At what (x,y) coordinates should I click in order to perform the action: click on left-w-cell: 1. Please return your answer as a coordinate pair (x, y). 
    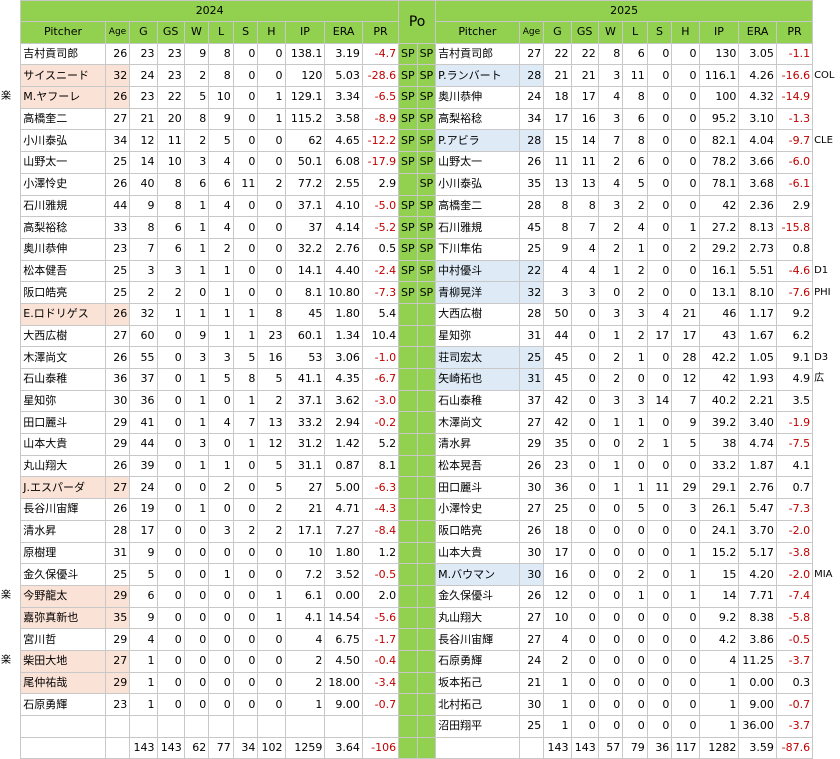
    Looking at the image, I should click on (196, 227).